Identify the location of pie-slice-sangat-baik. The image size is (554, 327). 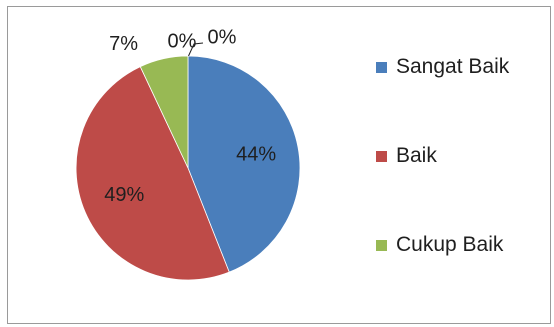
(244, 164).